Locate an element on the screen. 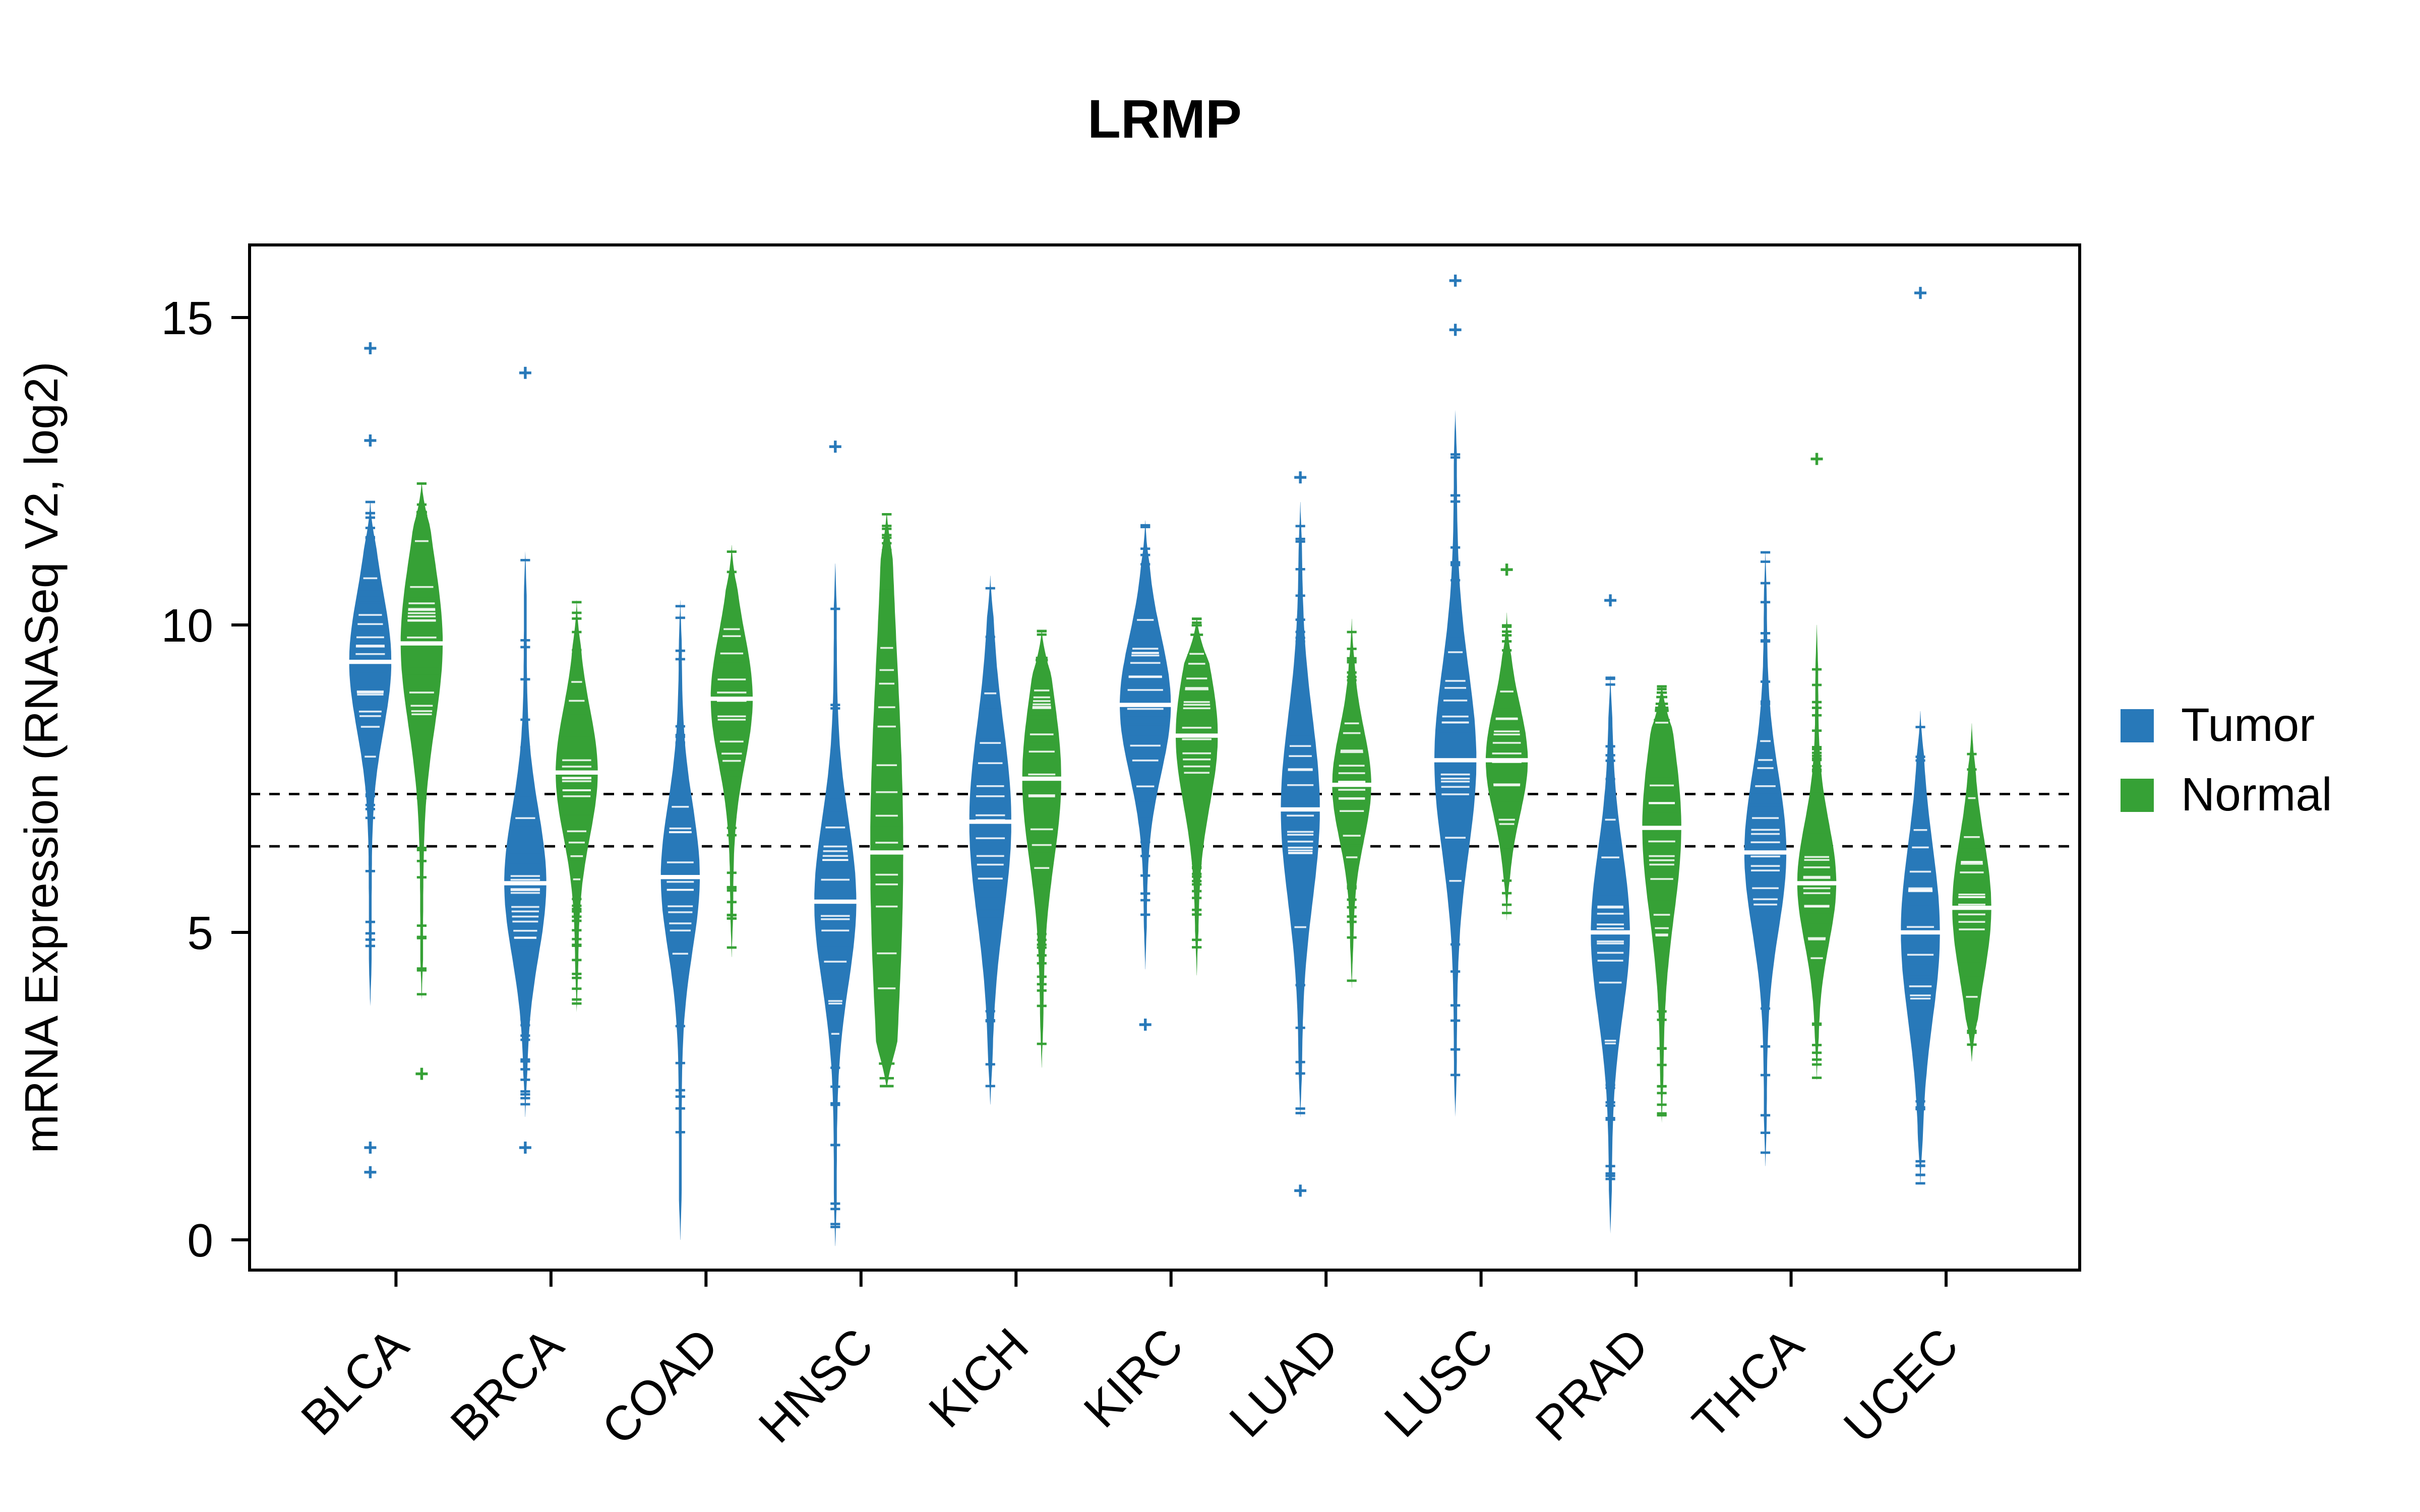 The height and width of the screenshot is (1512, 2420). svg-text: UCEC is located at coordinates (1901, 1385).